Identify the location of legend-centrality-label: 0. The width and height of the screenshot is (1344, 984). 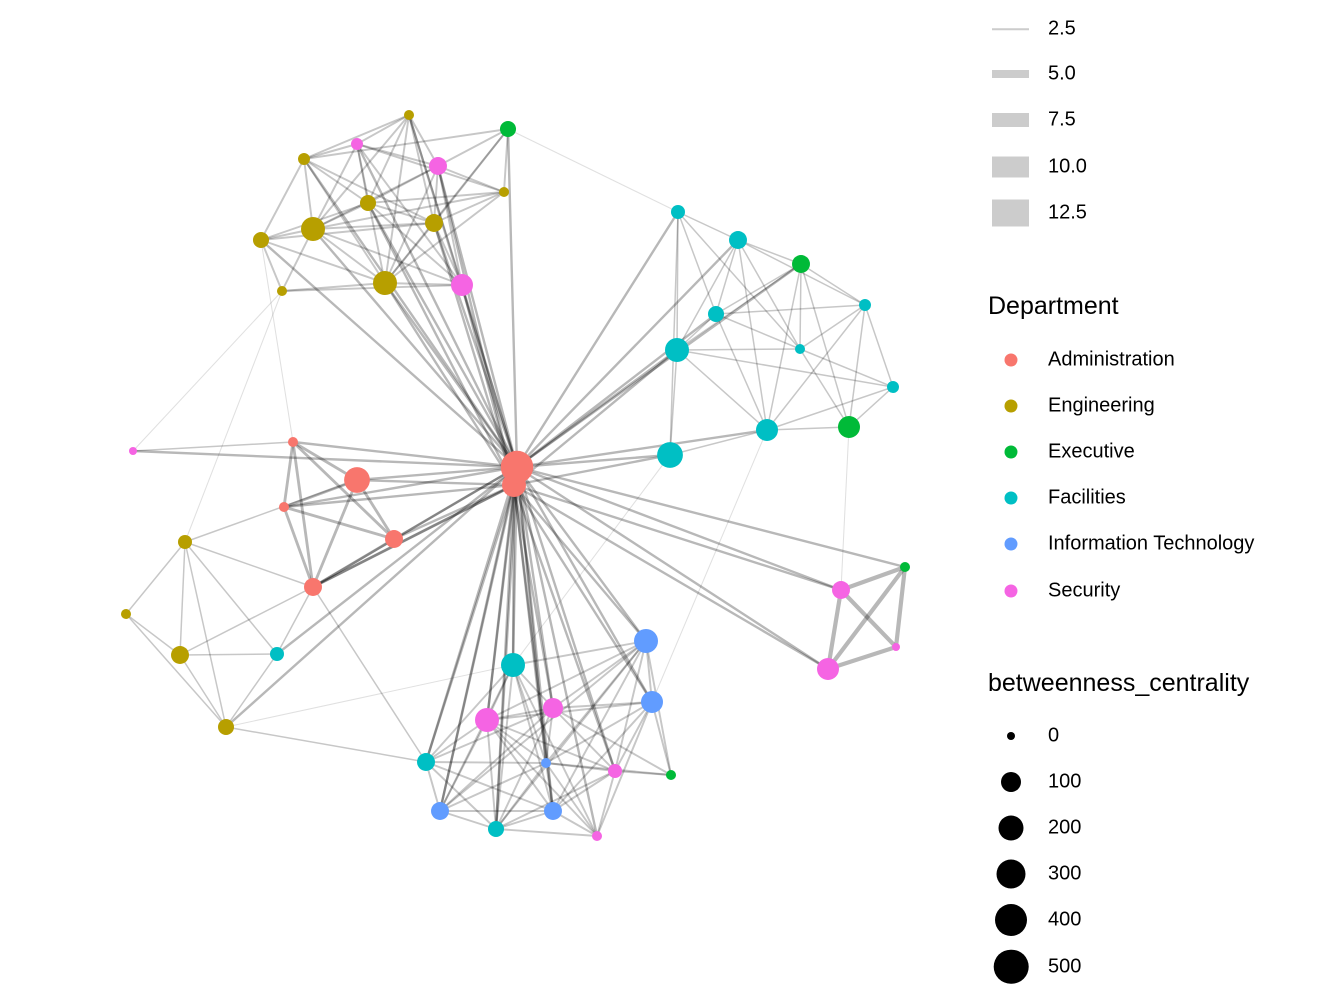
(1054, 735).